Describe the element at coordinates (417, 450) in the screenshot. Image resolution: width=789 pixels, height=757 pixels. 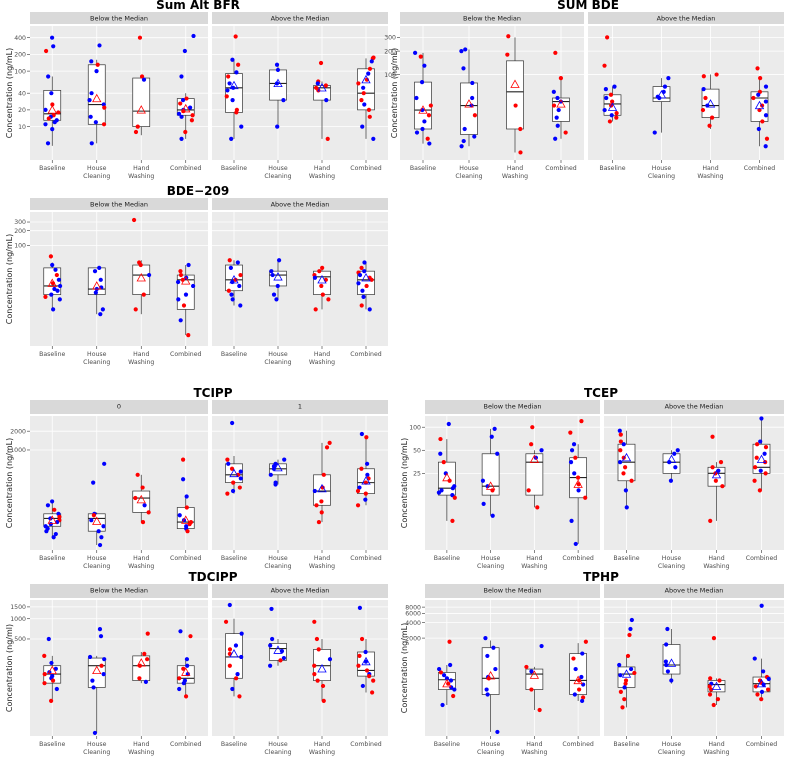
I see `y-tick-label: 50` at that location.